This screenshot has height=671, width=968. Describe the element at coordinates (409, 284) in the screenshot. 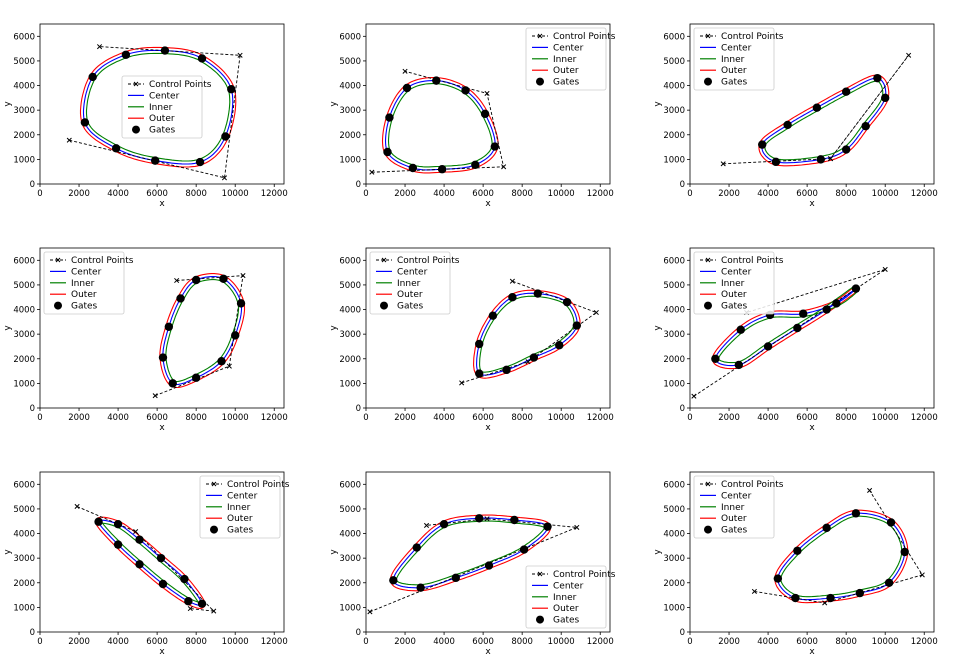

I see `legend-inner: Inner` at that location.